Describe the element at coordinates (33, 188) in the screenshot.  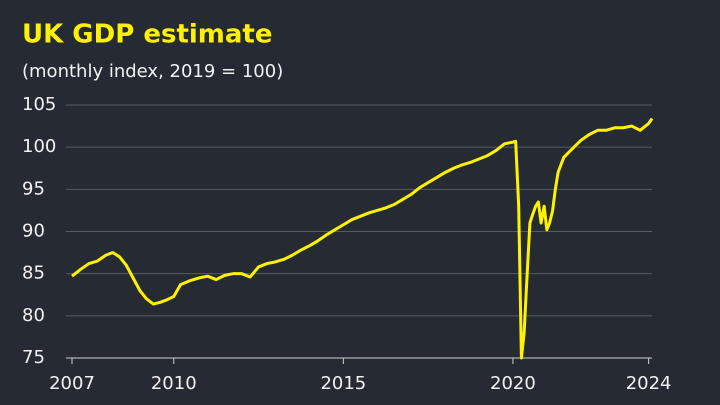
I see `y-tick-label: 95` at that location.